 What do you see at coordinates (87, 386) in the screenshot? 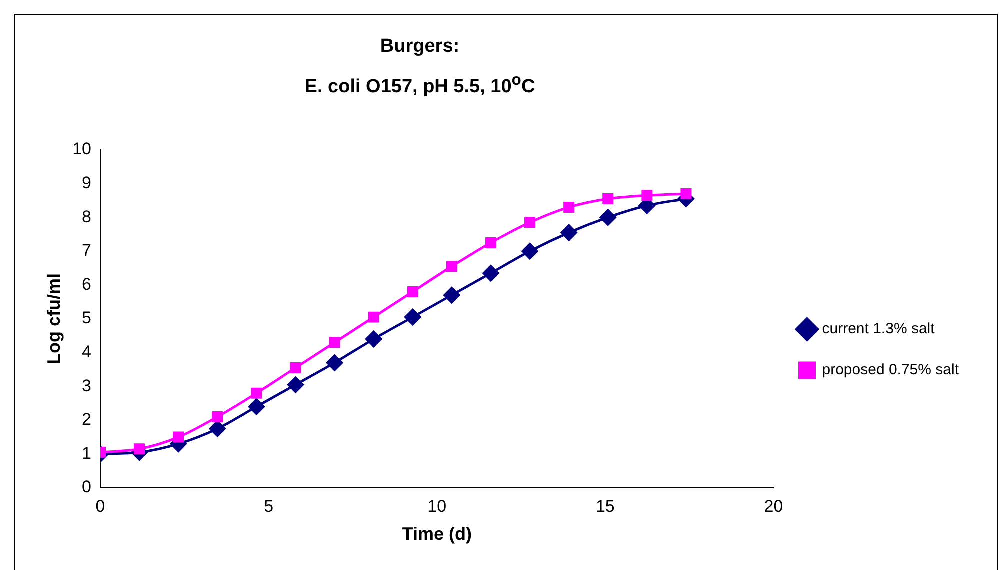
I see `y-tick-label: 3` at bounding box center [87, 386].